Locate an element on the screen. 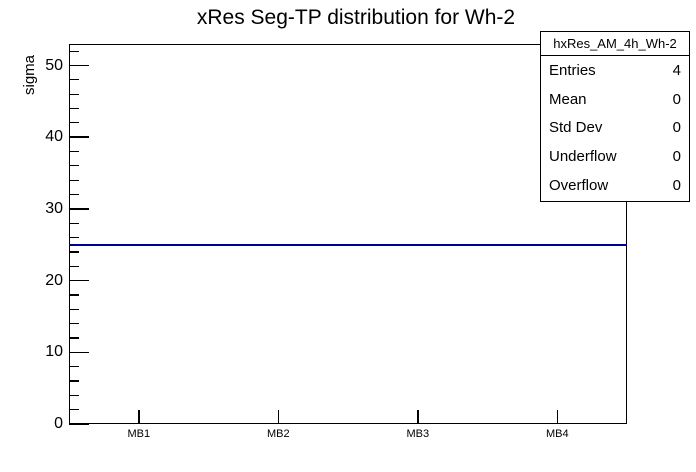  stats-box-title: hxRes_AM_4h_Wh-2 is located at coordinates (615, 44).